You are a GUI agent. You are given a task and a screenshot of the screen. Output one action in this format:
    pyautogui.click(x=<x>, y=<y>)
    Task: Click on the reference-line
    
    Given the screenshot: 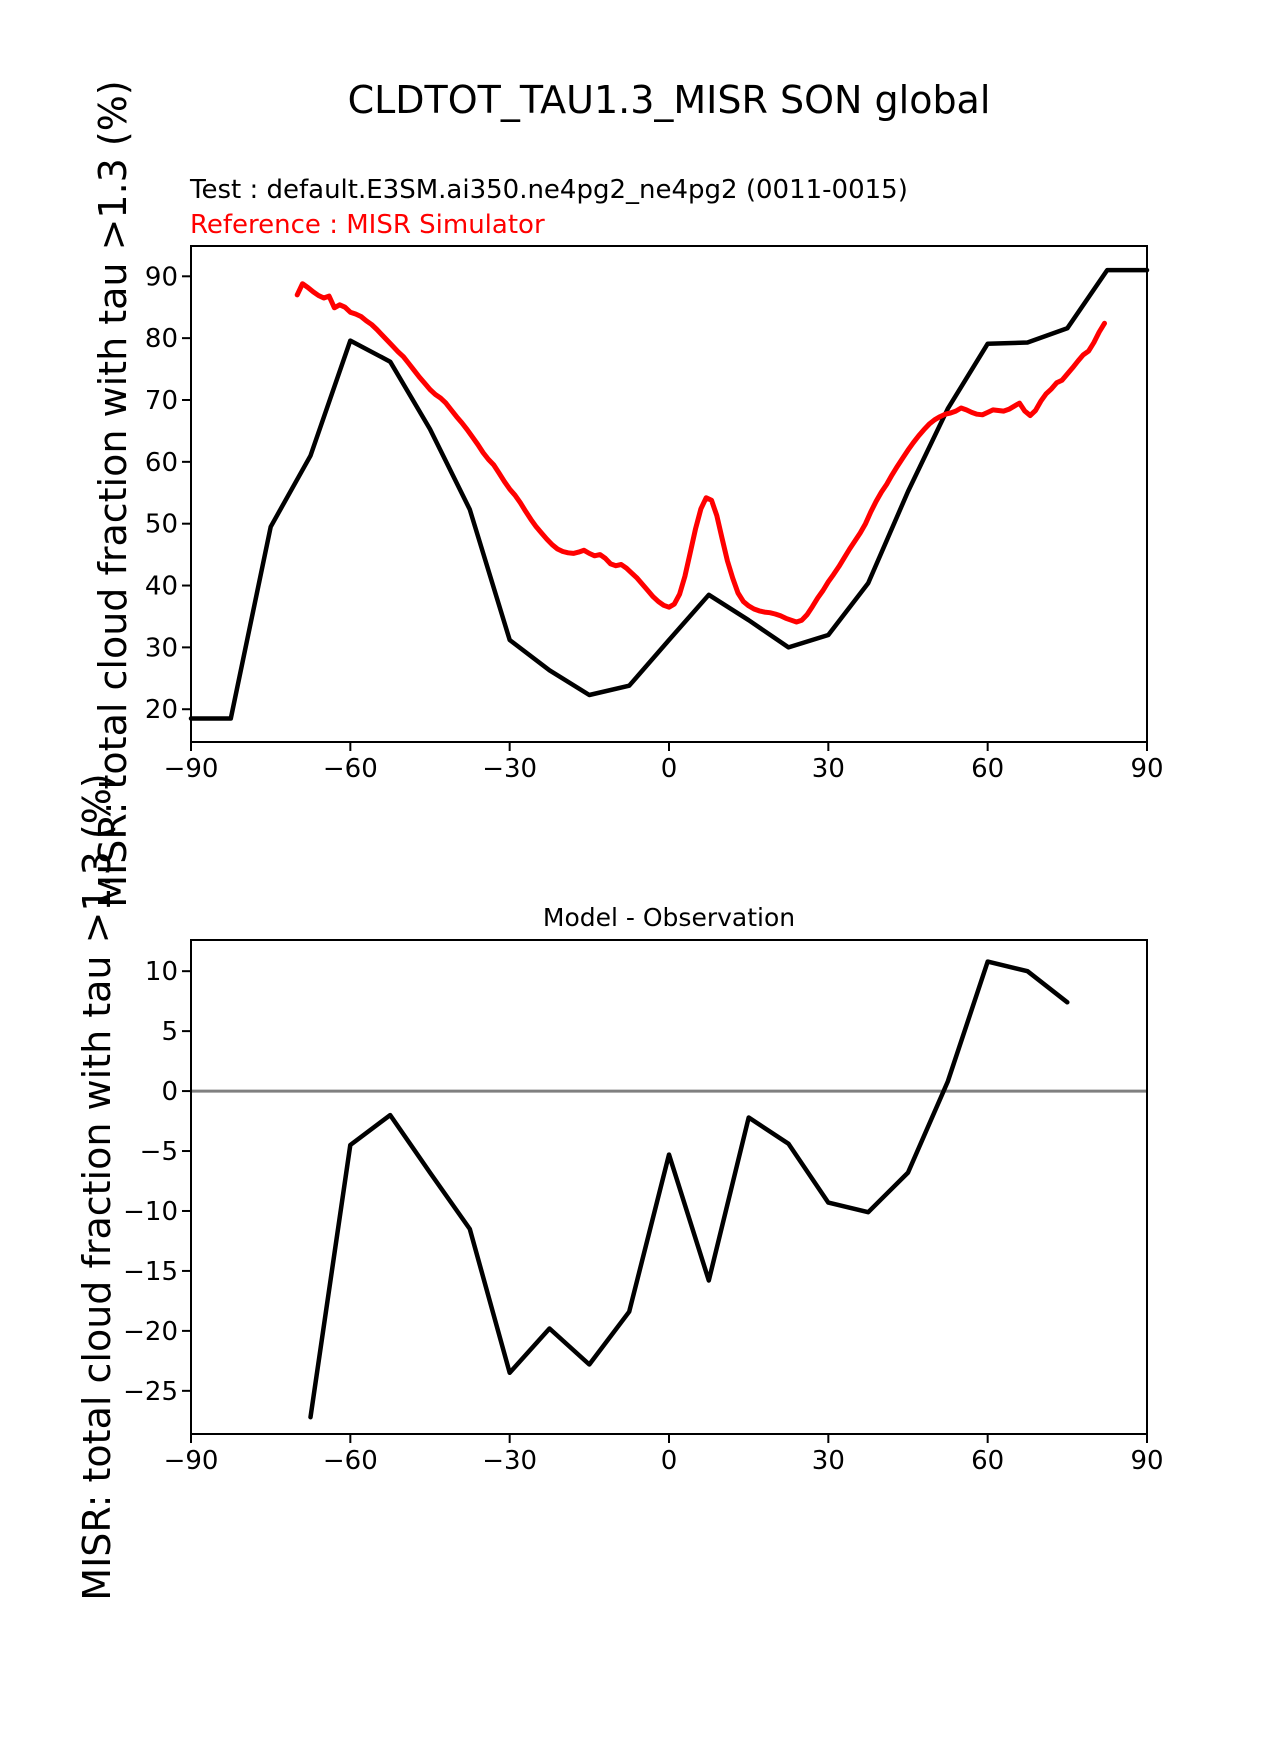 What is the action you would take?
    pyautogui.click(x=700, y=453)
    